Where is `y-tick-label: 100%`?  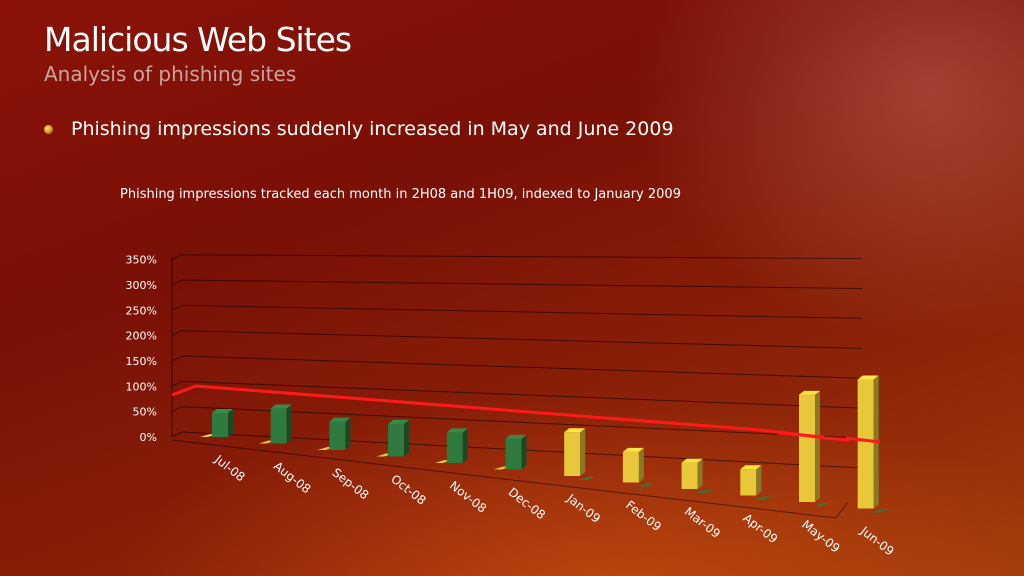 y-tick-label: 100% is located at coordinates (141, 386).